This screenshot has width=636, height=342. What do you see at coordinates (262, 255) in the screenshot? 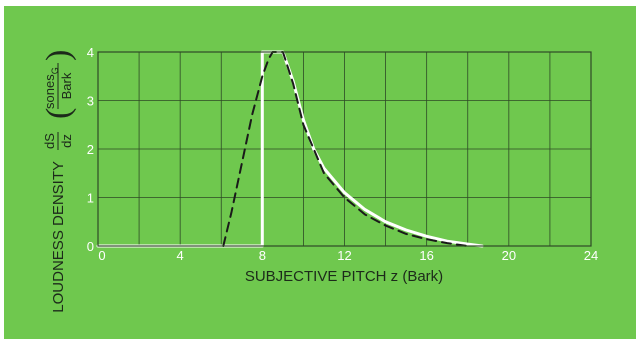
I see `x-tick-label: 8` at bounding box center [262, 255].